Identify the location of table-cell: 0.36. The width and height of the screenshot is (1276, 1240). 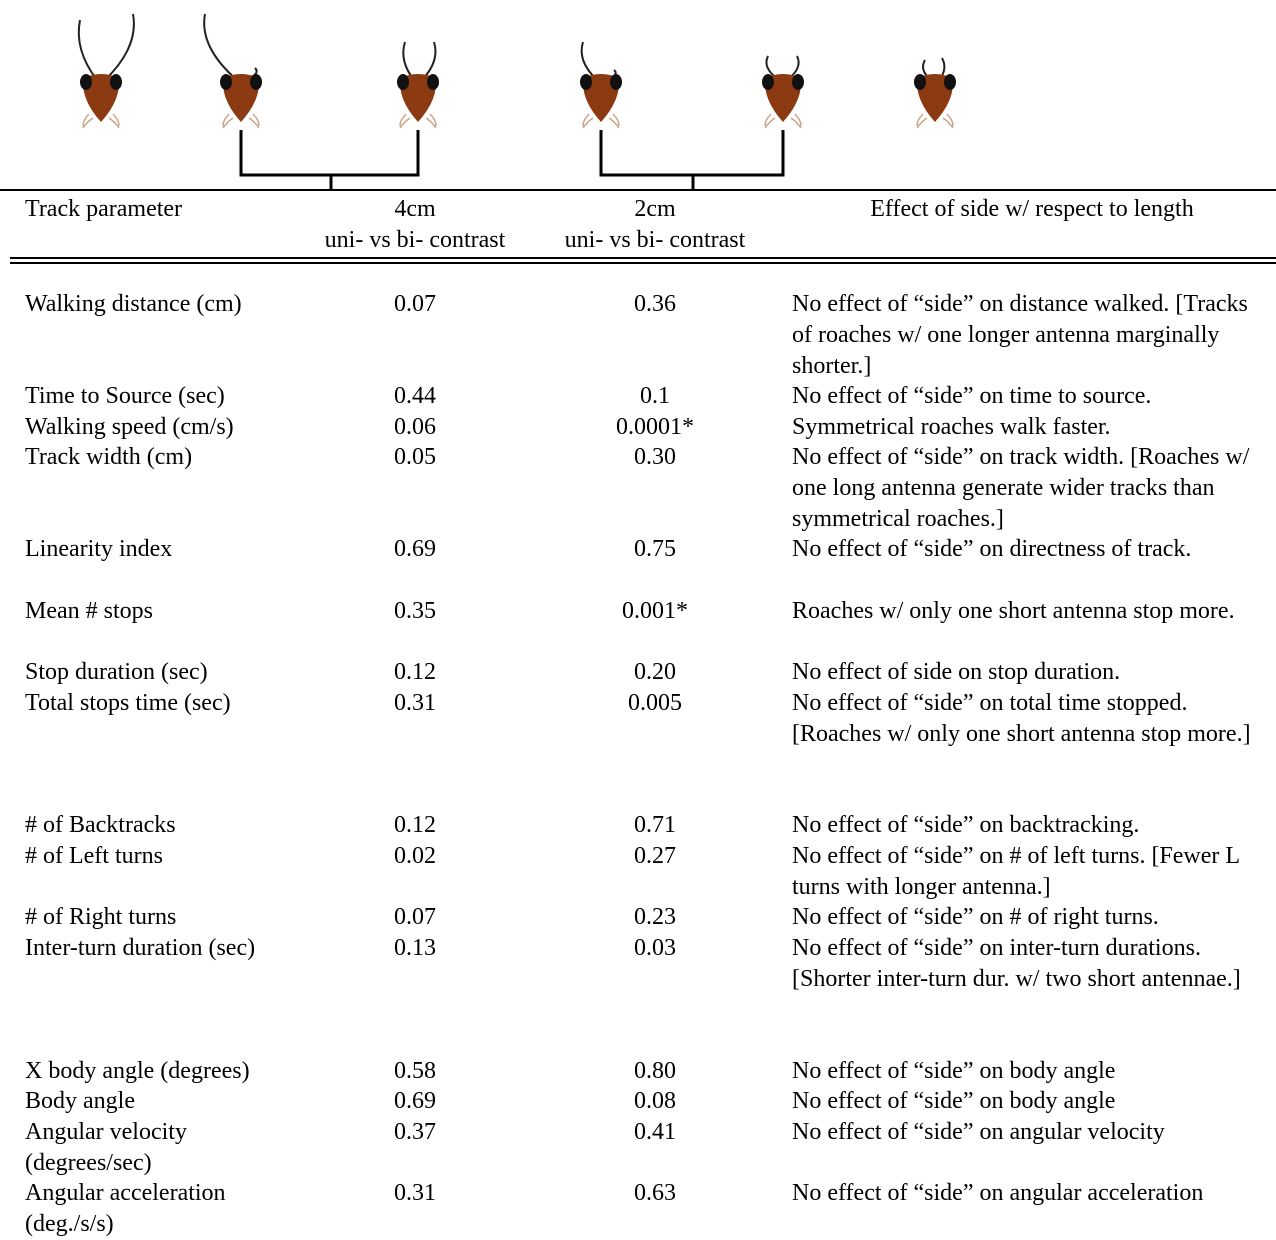
(655, 304).